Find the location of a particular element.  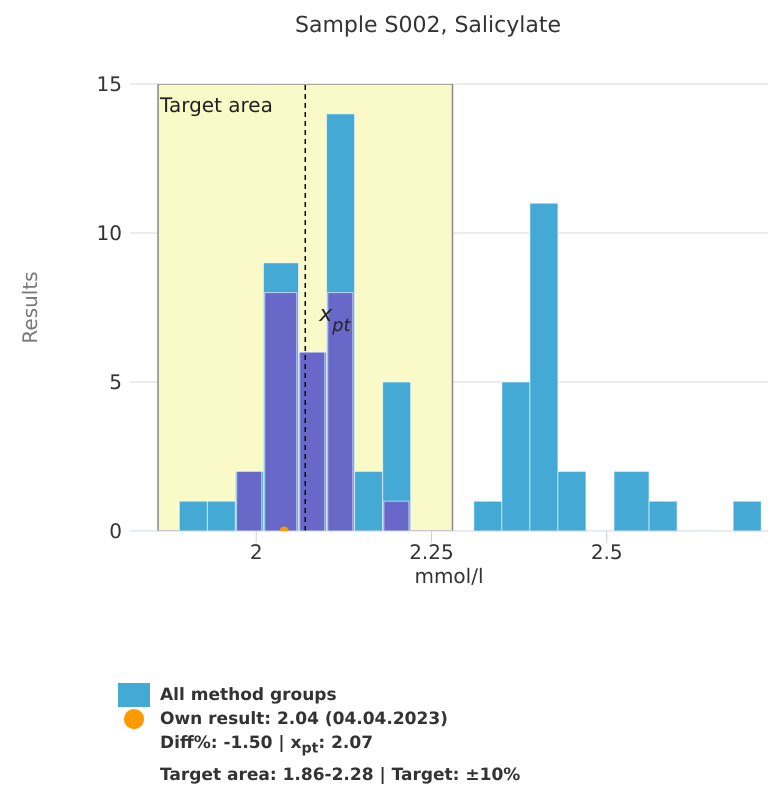

text: Diff%: -1.50 | x$_{pt}$: 2.07 is located at coordinates (267, 745).